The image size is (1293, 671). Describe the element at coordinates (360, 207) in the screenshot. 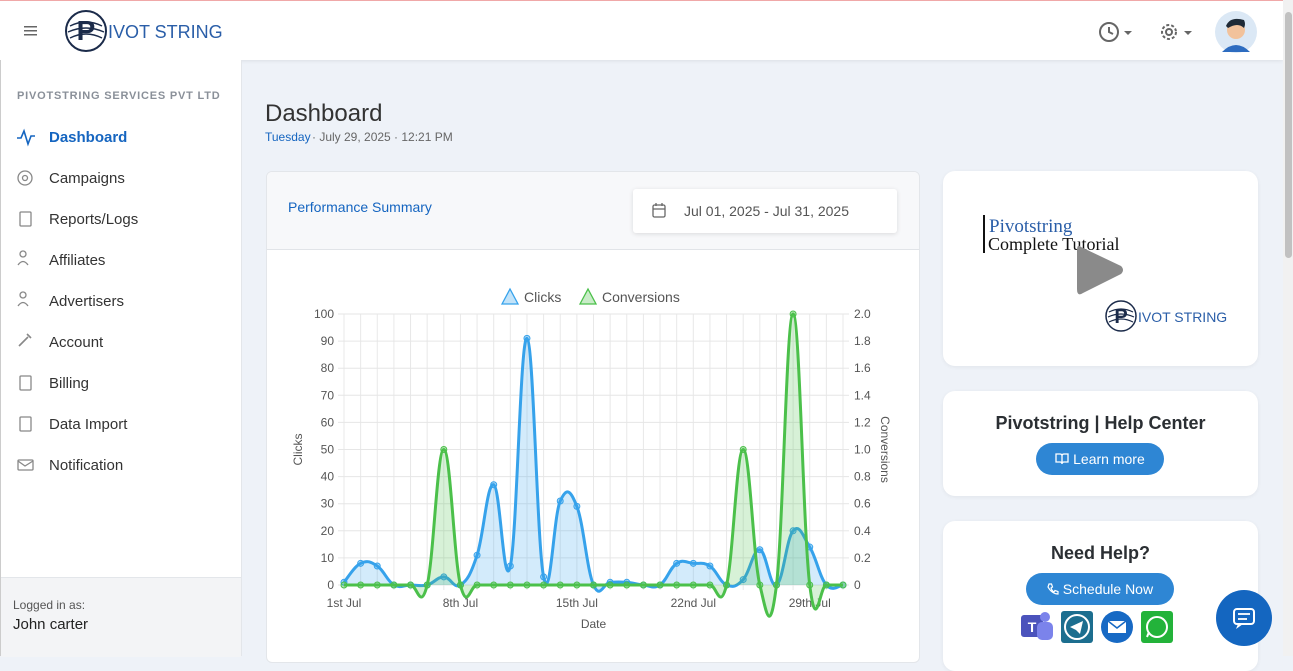

I see `card-title: Performance Summary` at that location.